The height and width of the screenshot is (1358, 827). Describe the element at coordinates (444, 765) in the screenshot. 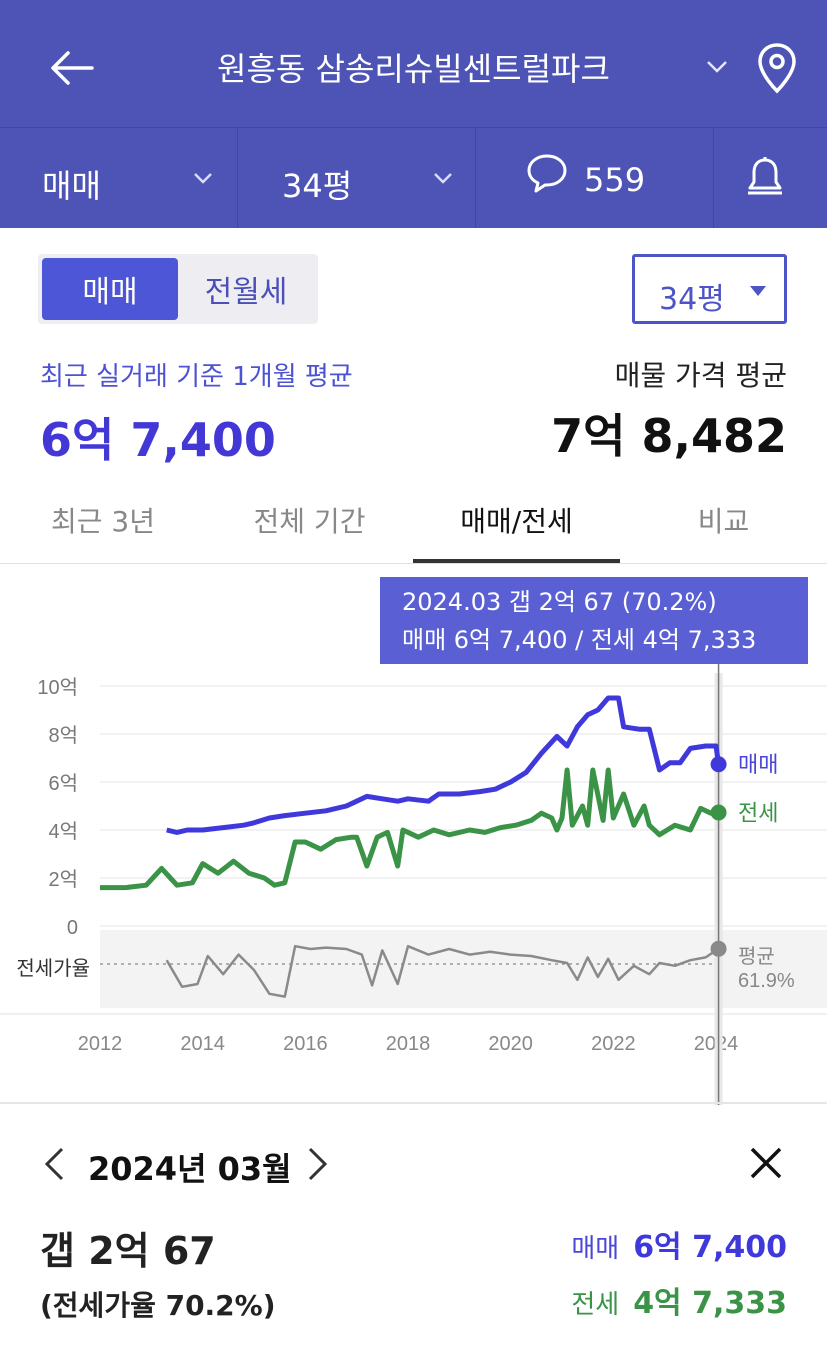

I see `sale-series-line` at that location.